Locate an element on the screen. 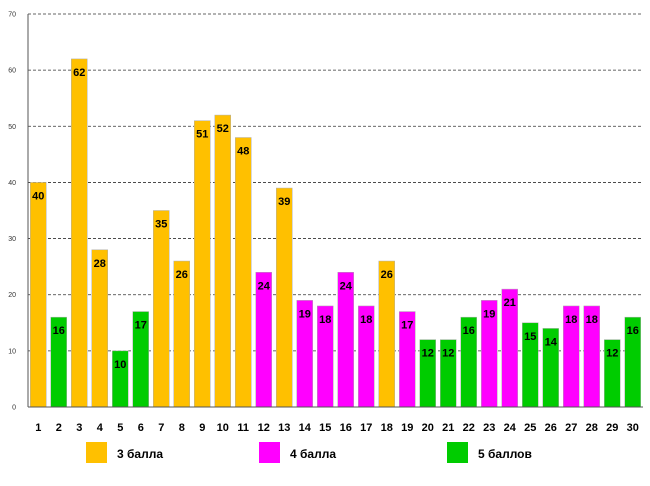 The image size is (650, 486). bar-value-label: 48 is located at coordinates (243, 152).